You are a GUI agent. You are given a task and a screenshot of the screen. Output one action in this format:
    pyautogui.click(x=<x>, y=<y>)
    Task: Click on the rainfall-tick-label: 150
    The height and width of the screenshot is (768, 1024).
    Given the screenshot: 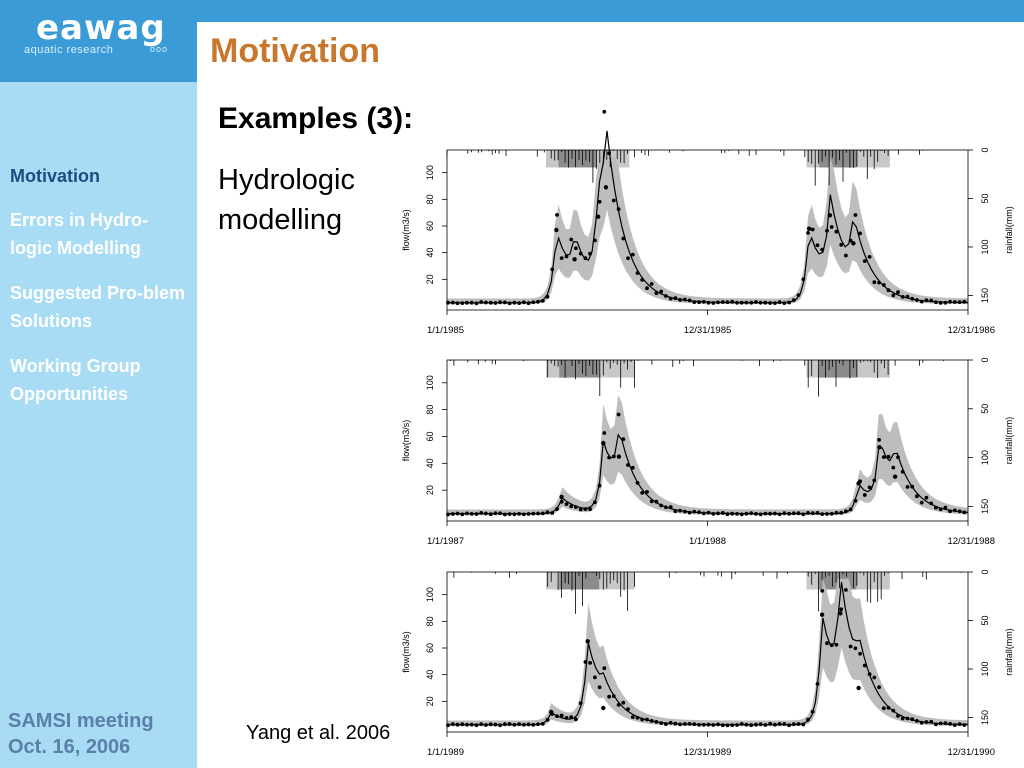 What is the action you would take?
    pyautogui.click(x=985, y=717)
    